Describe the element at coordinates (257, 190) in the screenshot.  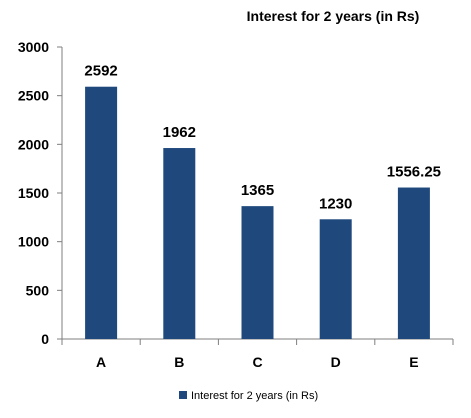
I see `data-label: 1365` at that location.